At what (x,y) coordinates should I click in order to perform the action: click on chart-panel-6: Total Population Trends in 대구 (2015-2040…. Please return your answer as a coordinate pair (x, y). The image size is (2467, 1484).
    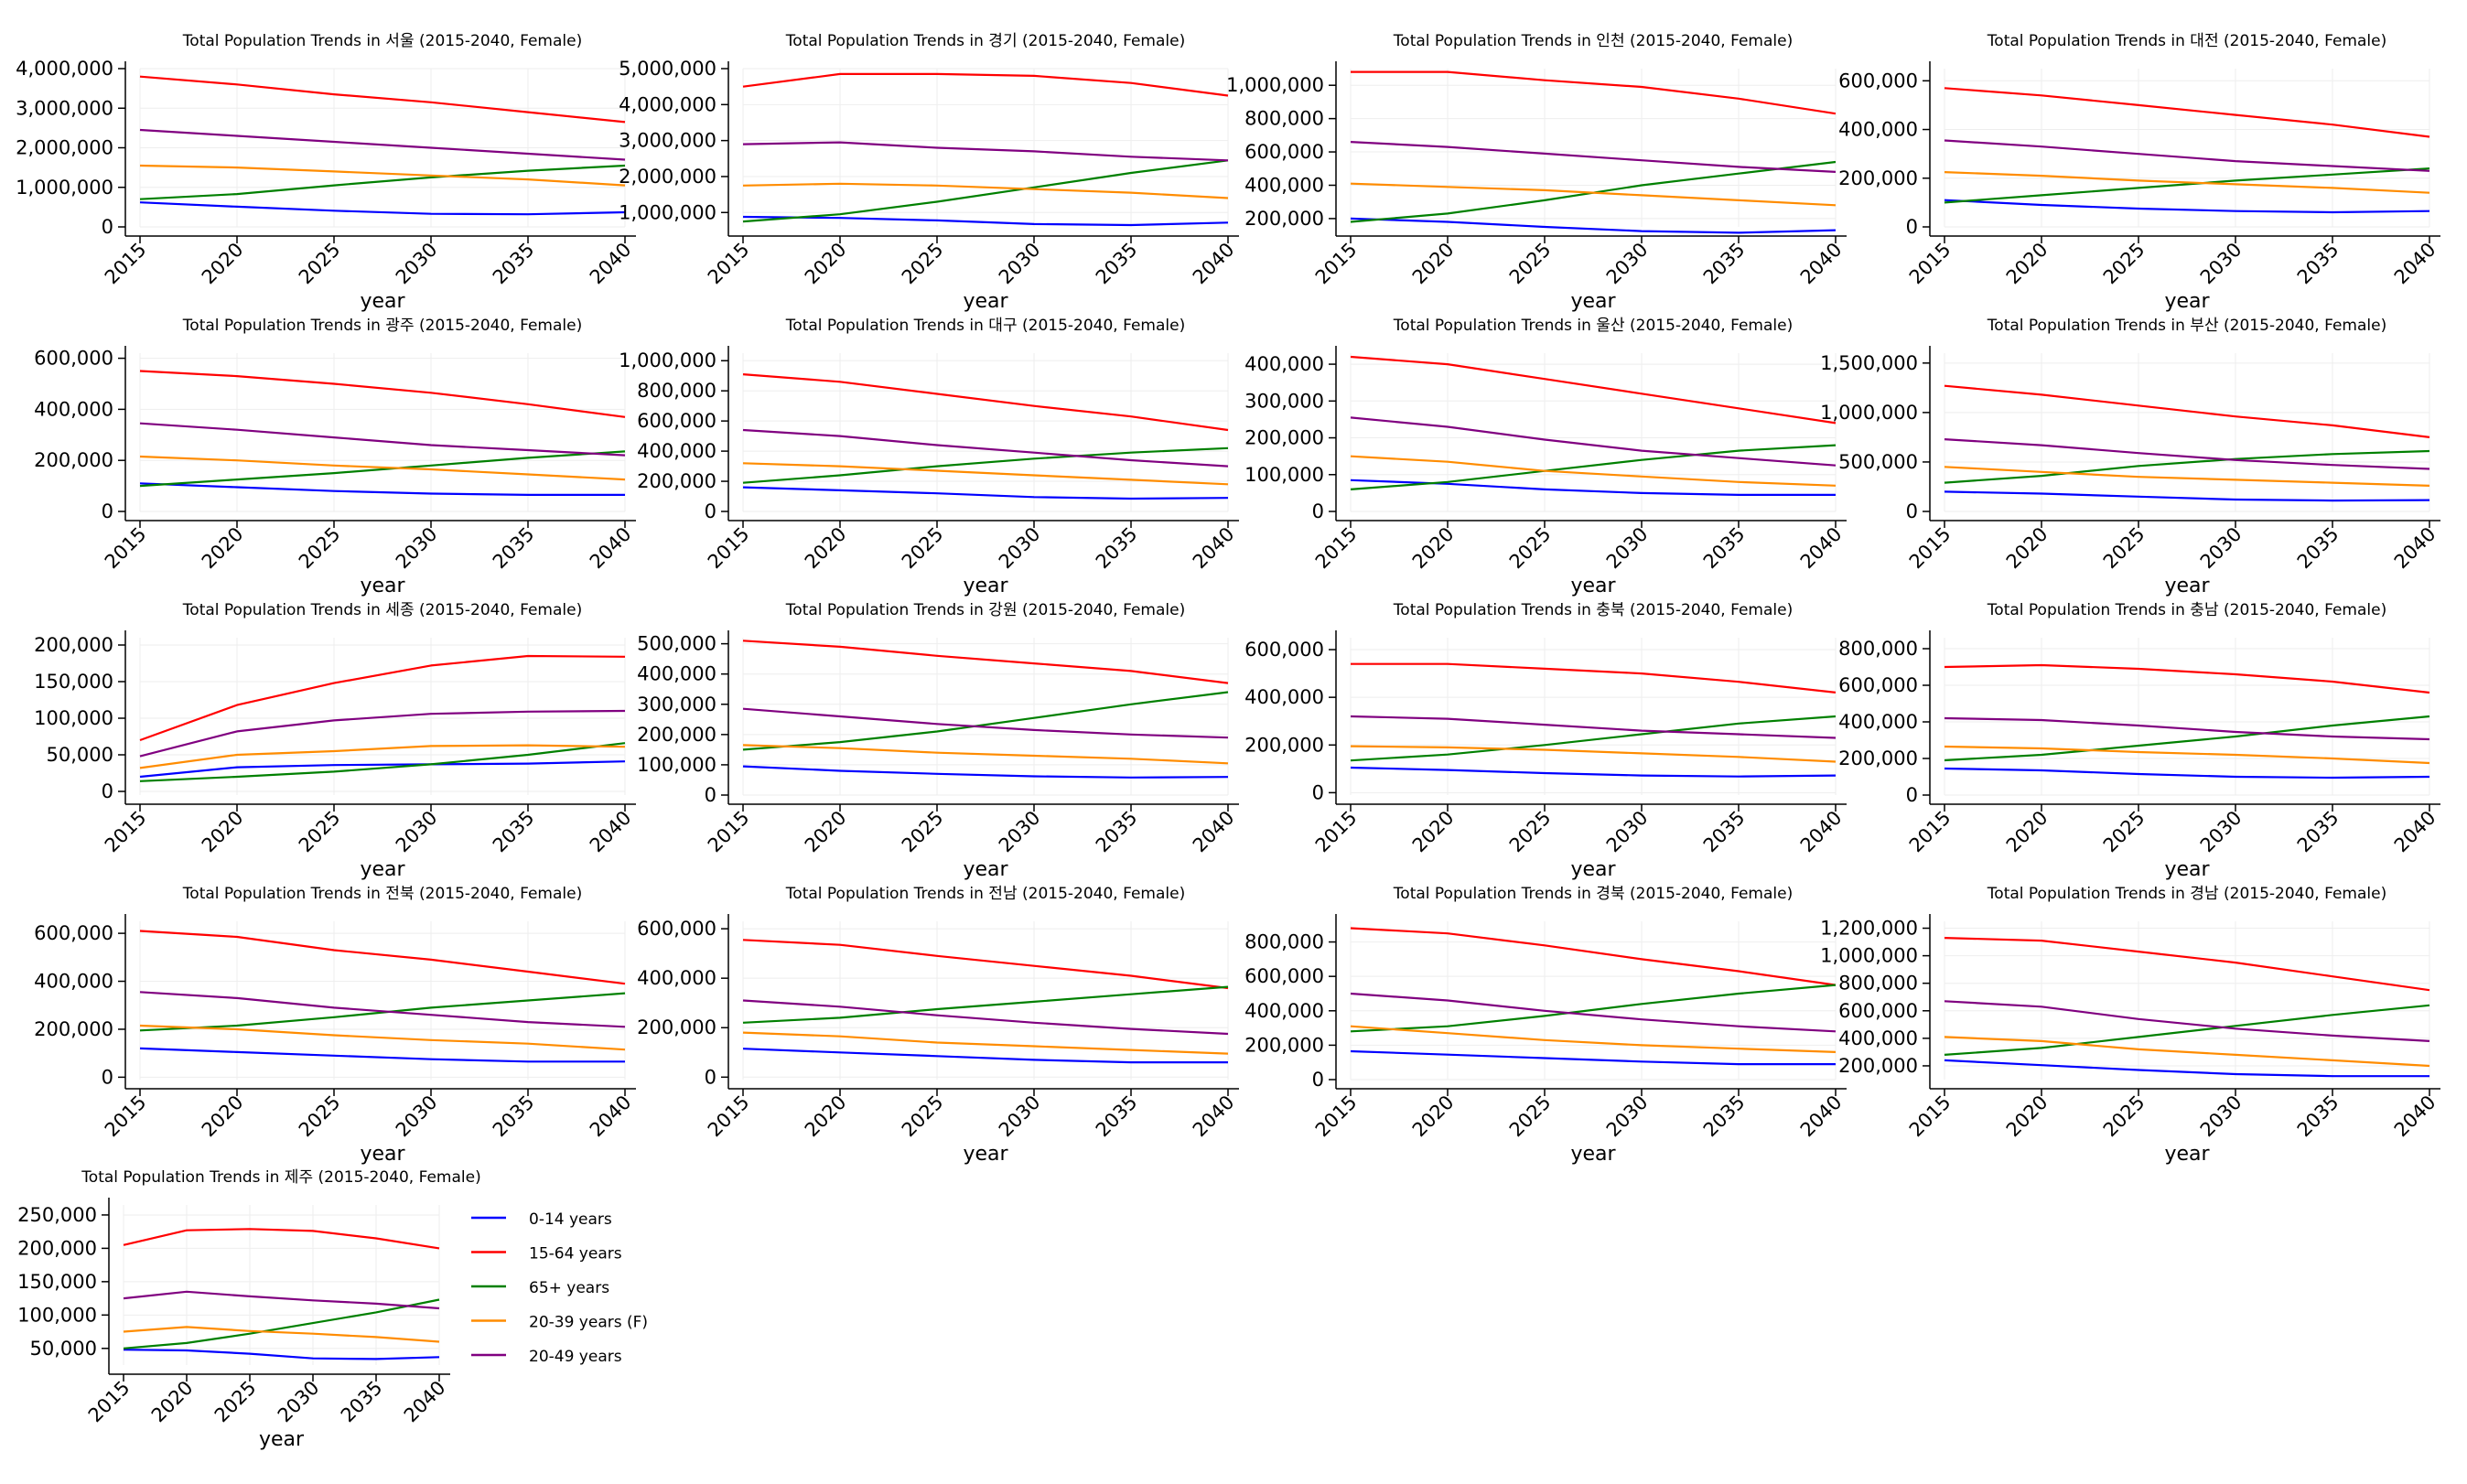
    Looking at the image, I should click on (929, 457).